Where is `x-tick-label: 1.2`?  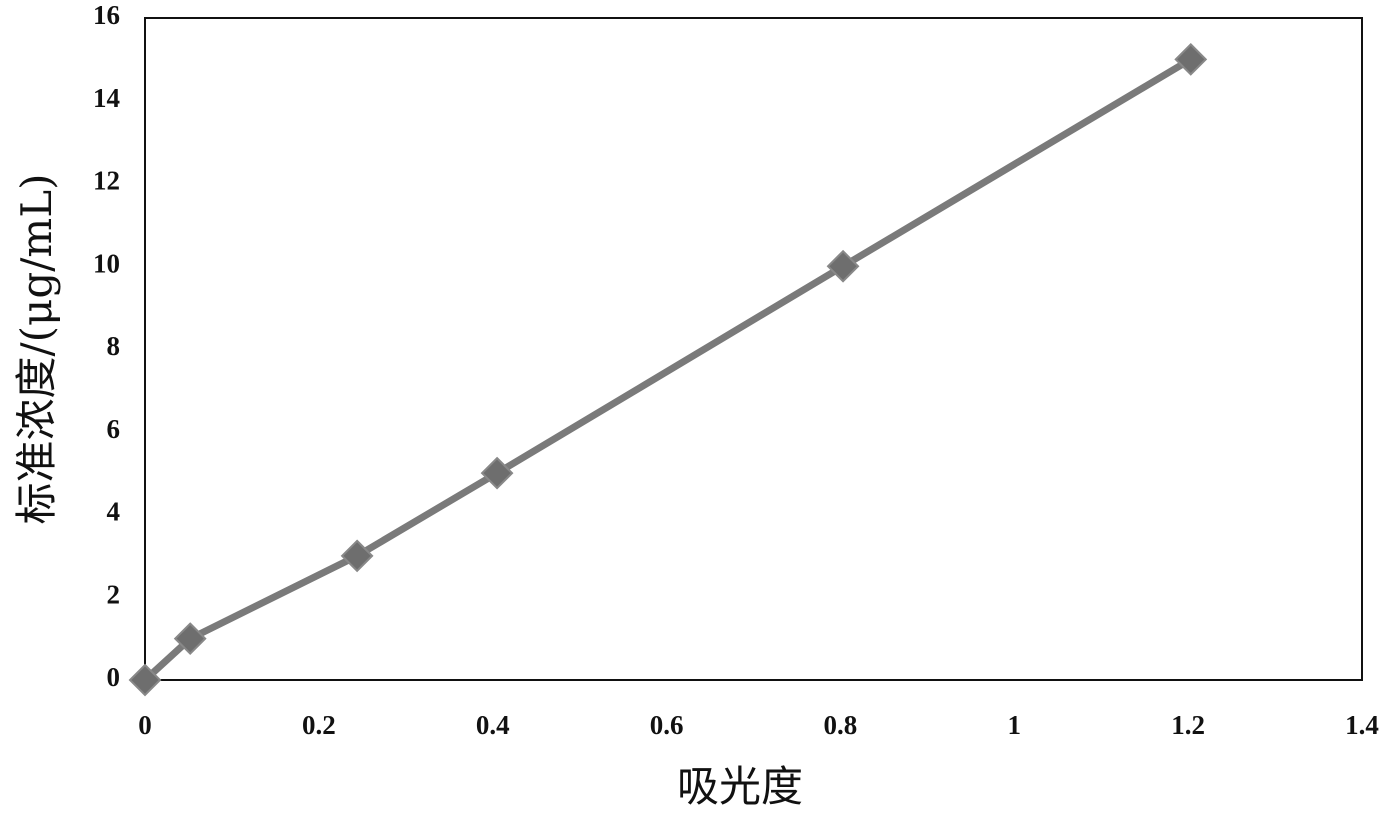
x-tick-label: 1.2 is located at coordinates (1188, 725).